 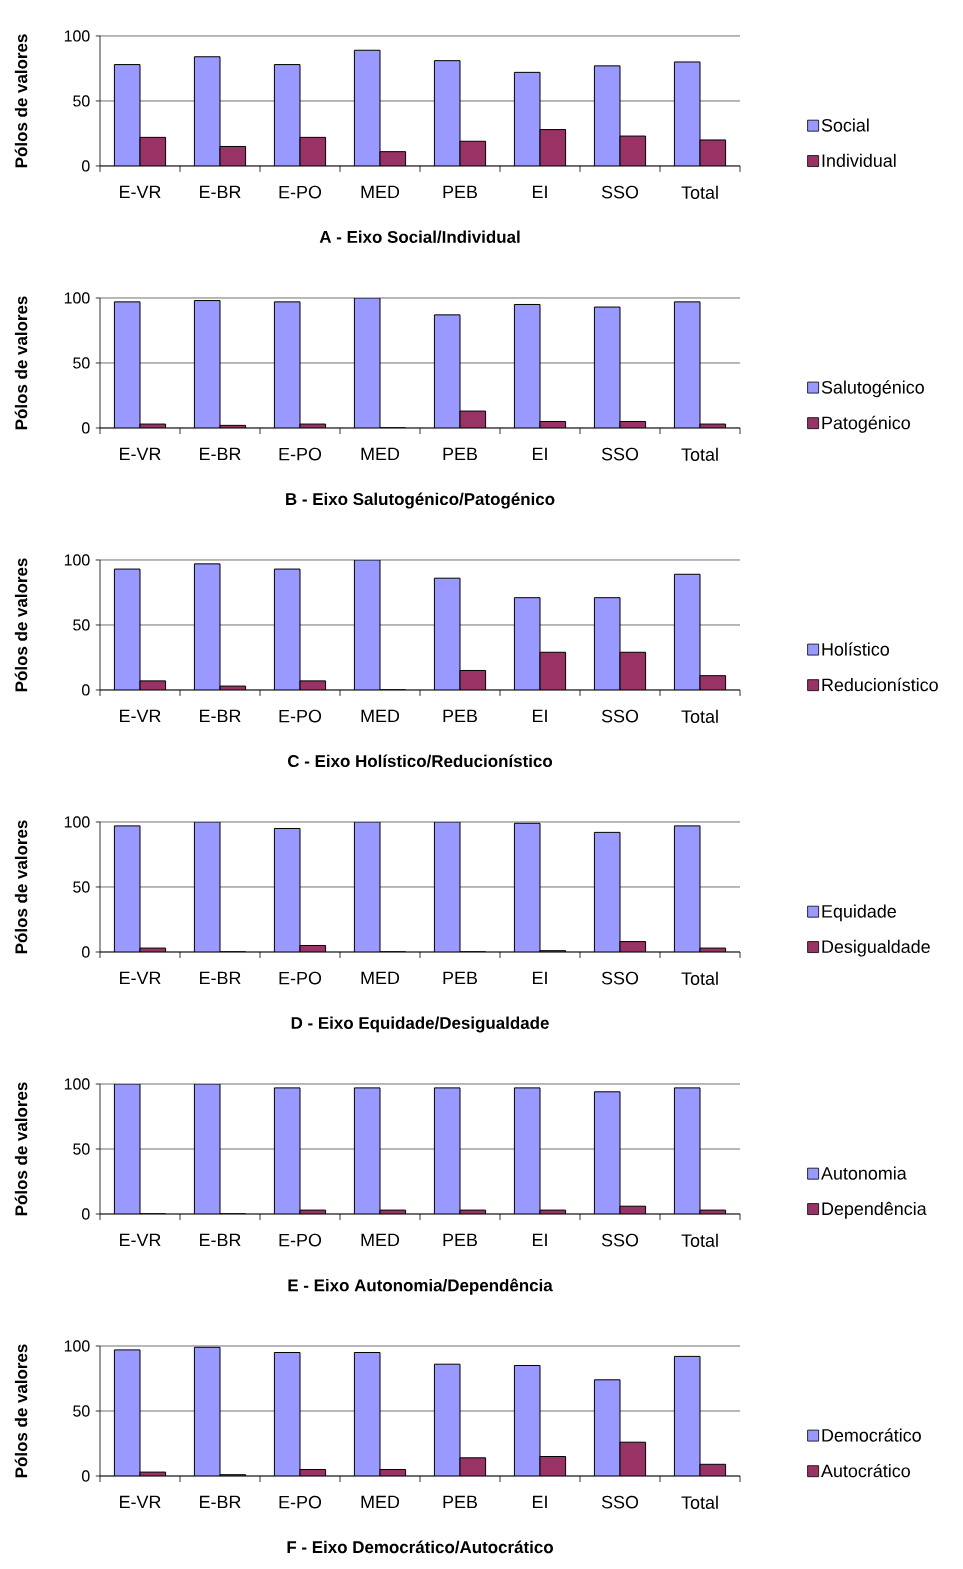 I want to click on legend-label: Desigualdade, so click(x=876, y=948).